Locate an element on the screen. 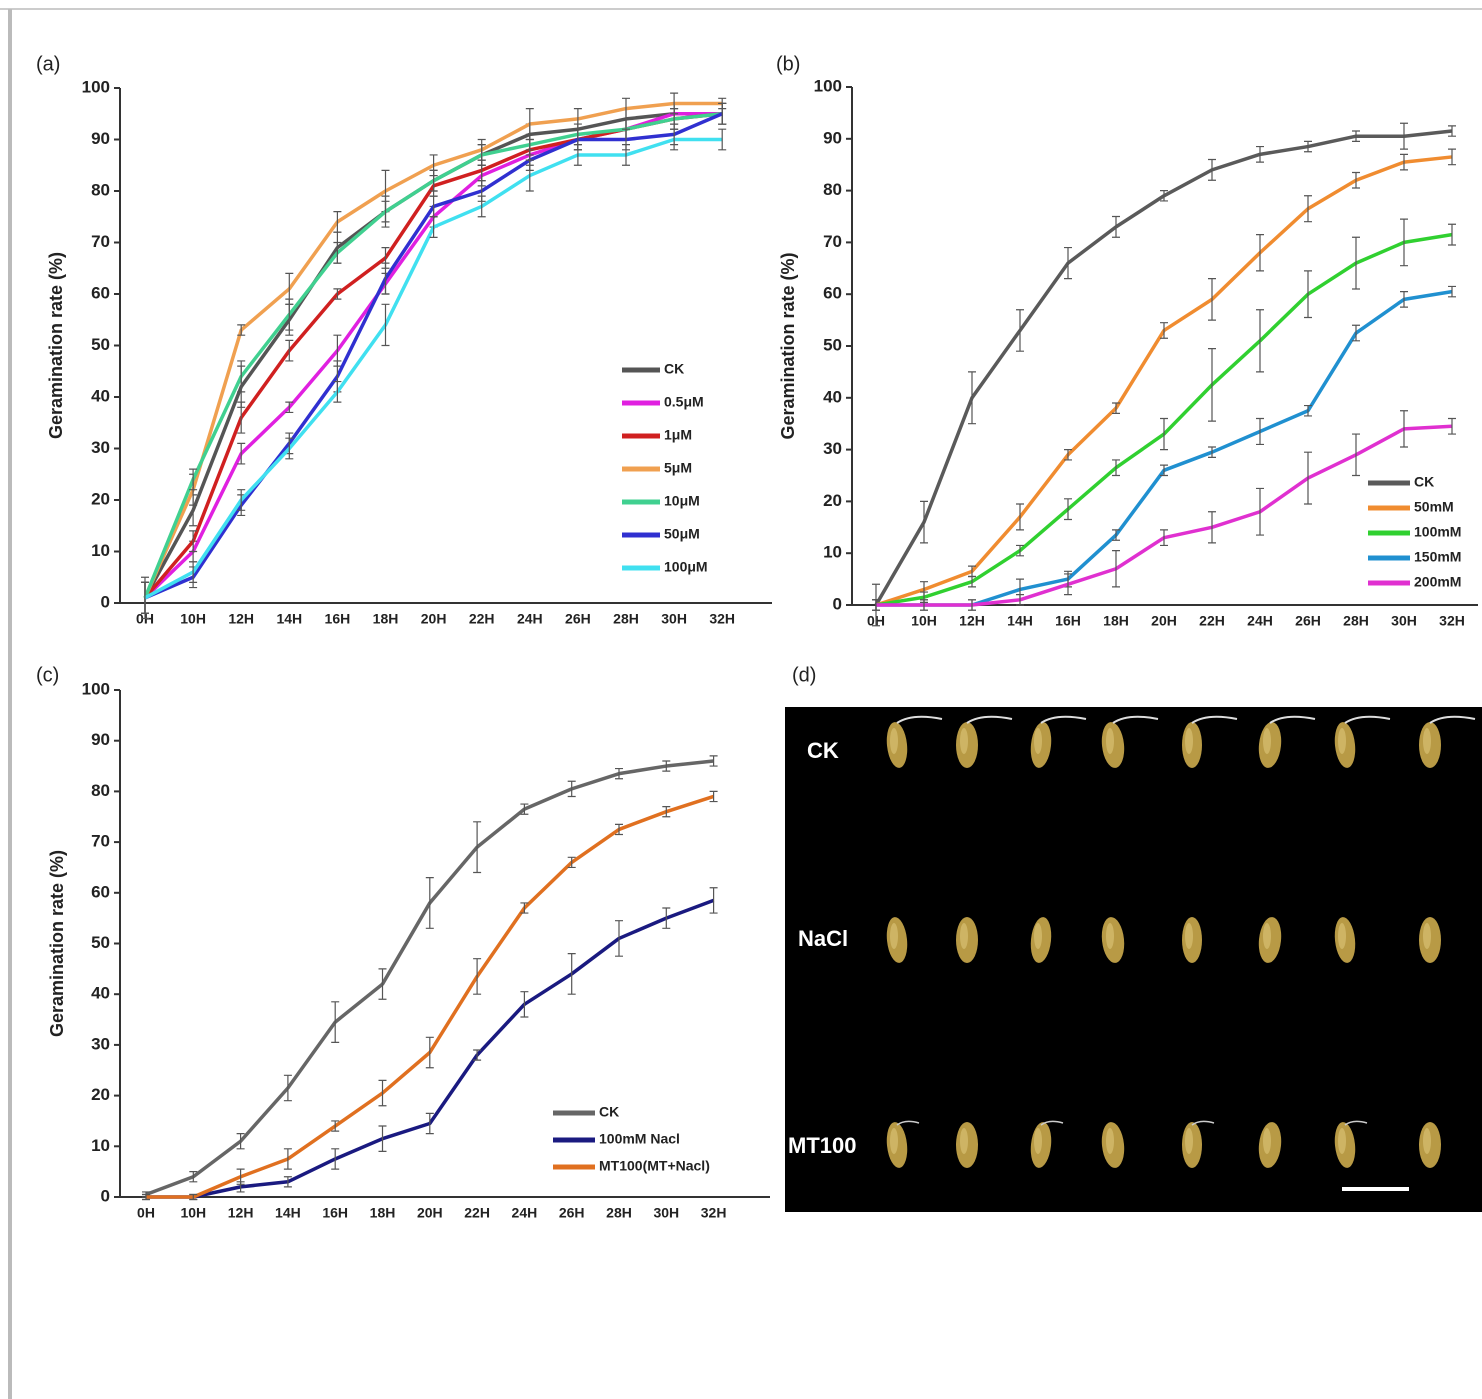 This screenshot has height=1399, width=1482. x-tick-label: 26H is located at coordinates (572, 1213).